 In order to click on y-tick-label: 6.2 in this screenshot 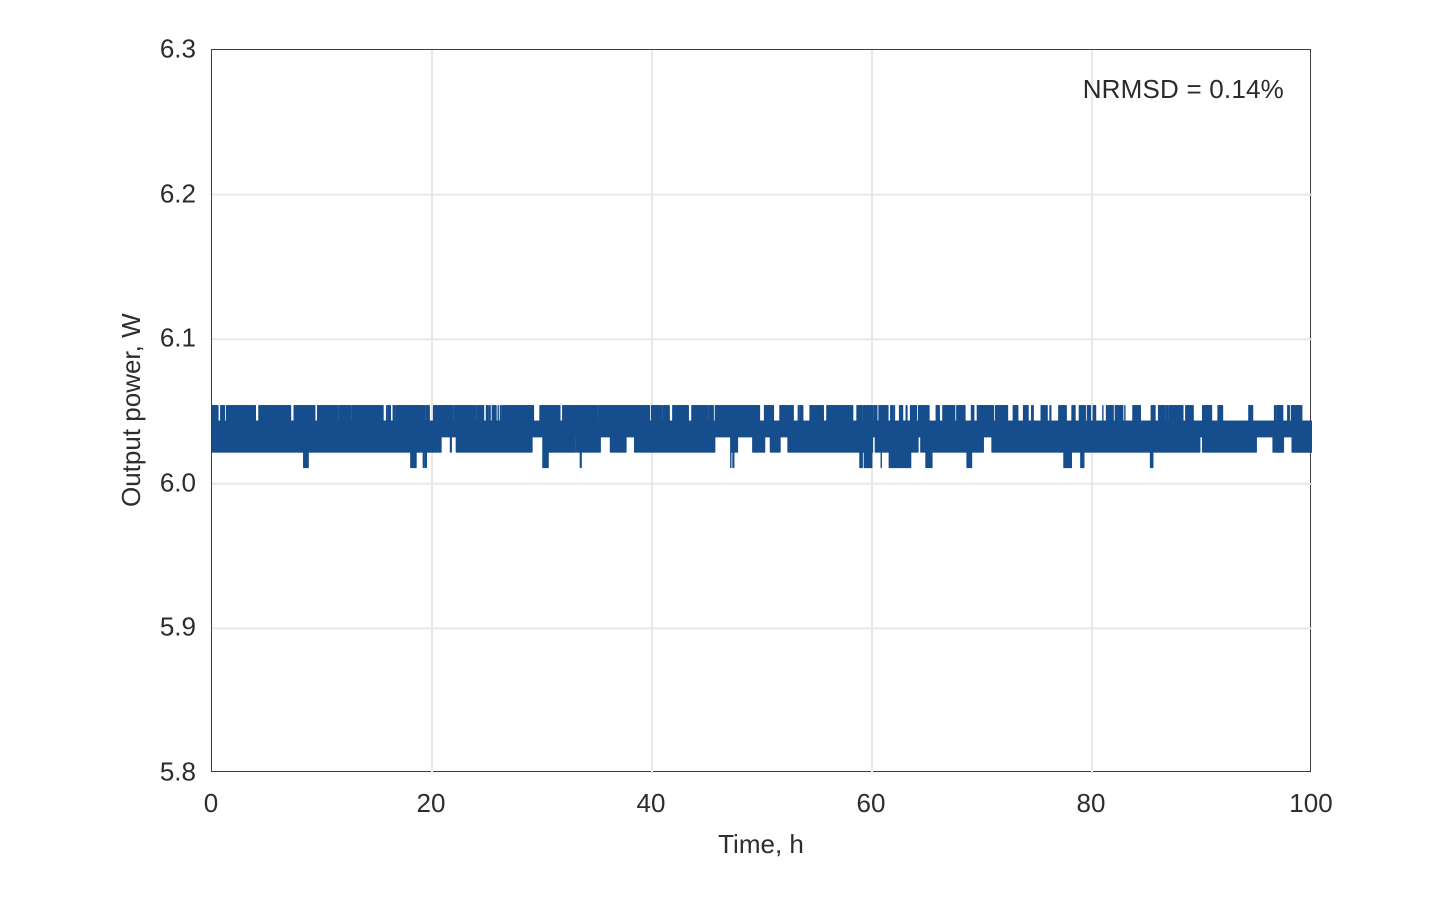, I will do `click(177, 193)`.